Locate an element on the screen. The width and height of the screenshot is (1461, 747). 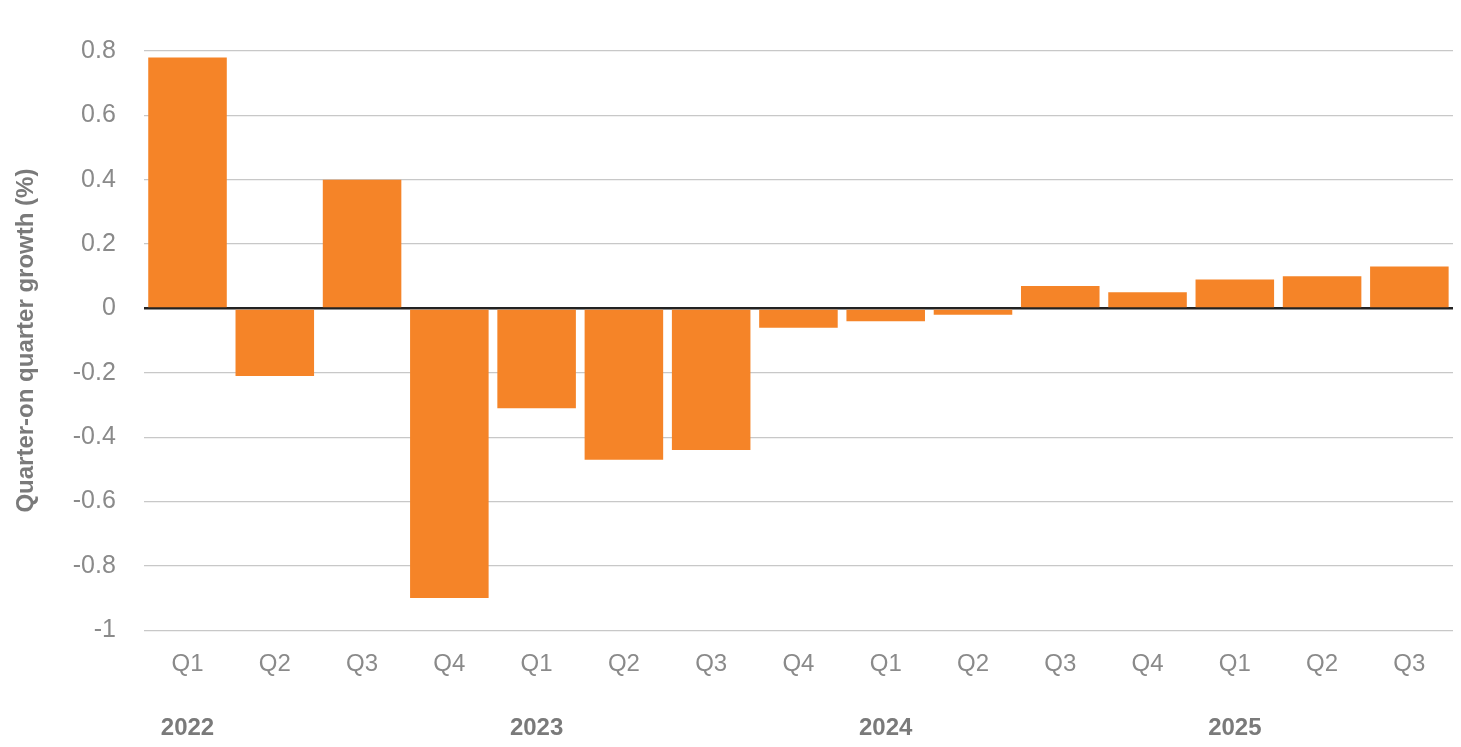
y-tick-label: 0.4 is located at coordinates (98, 177).